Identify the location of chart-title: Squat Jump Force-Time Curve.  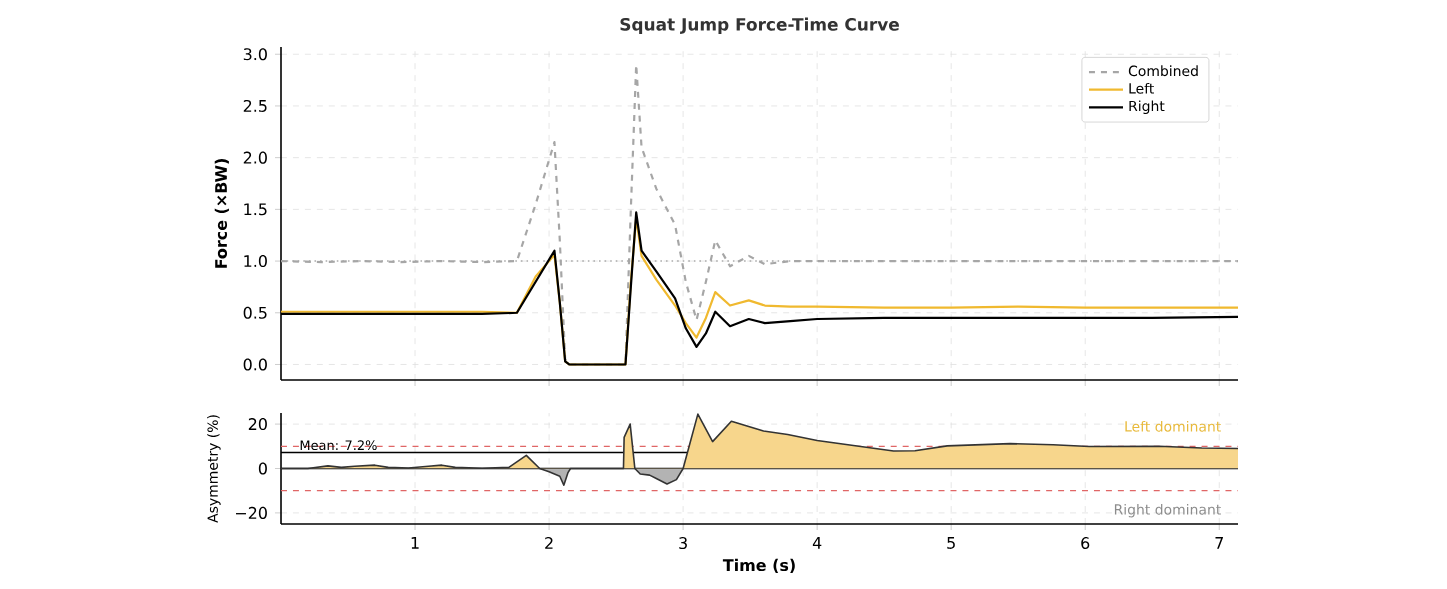
(759, 26).